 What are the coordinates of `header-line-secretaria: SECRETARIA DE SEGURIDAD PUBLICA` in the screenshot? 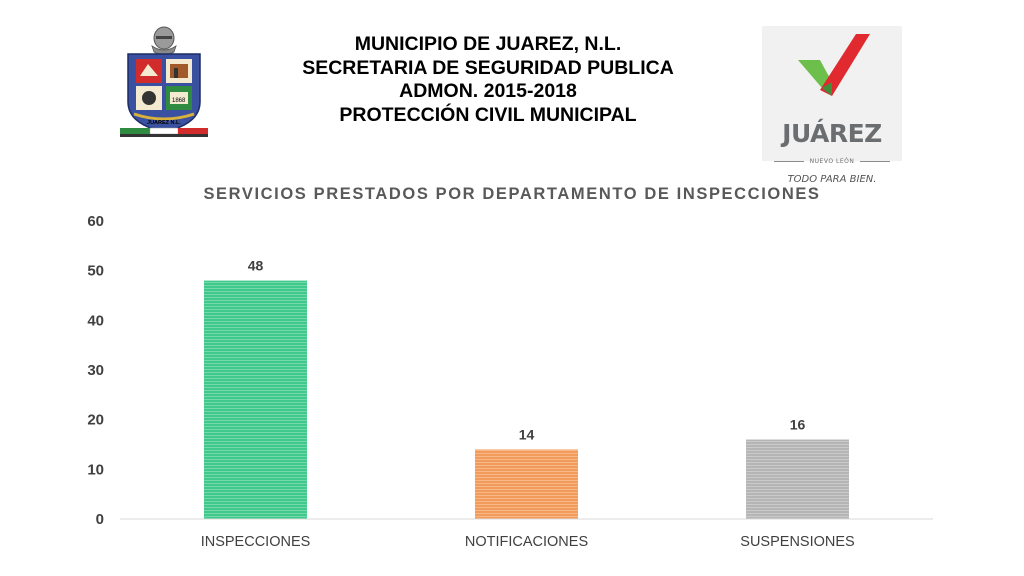 It's located at (488, 67).